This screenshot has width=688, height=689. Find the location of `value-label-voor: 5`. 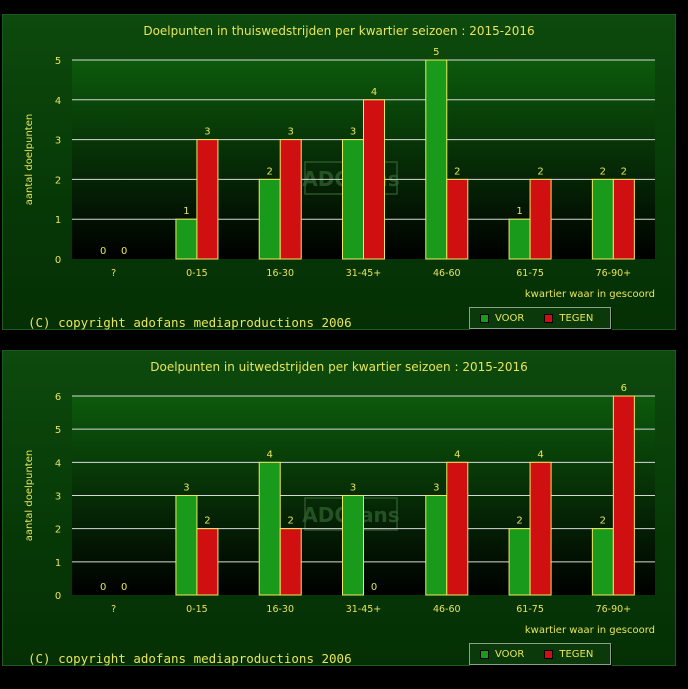

value-label-voor: 5 is located at coordinates (436, 52).